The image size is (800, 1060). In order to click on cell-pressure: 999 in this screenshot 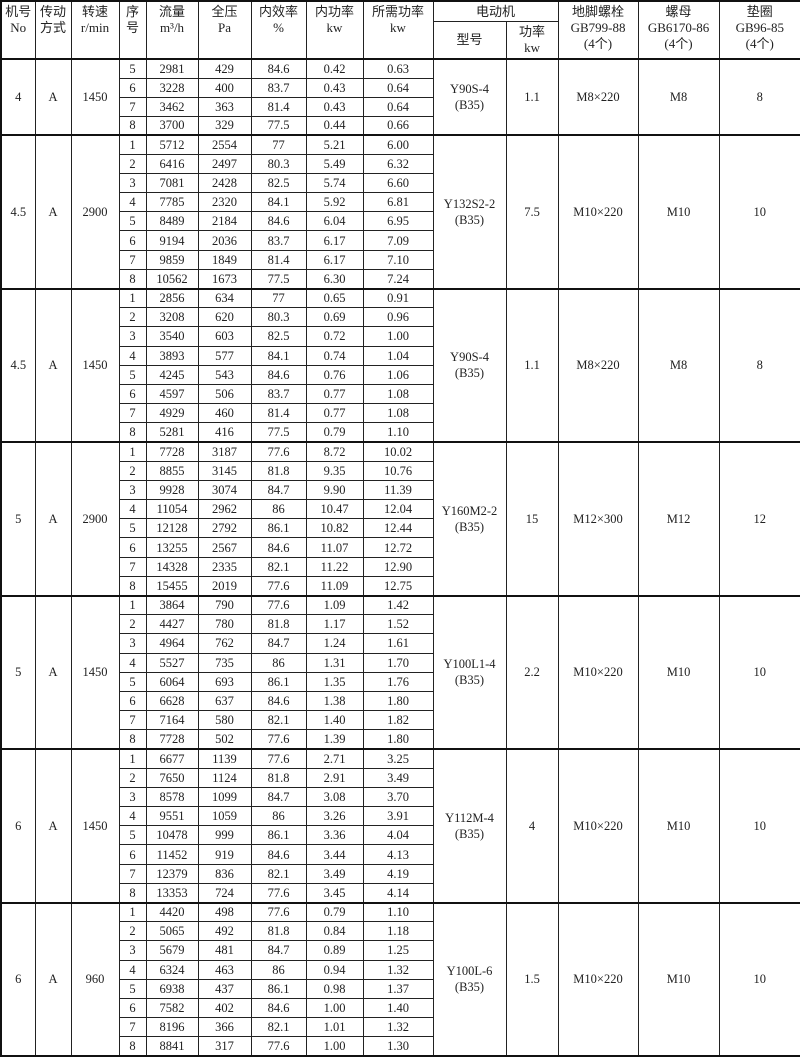, I will do `click(224, 835)`.